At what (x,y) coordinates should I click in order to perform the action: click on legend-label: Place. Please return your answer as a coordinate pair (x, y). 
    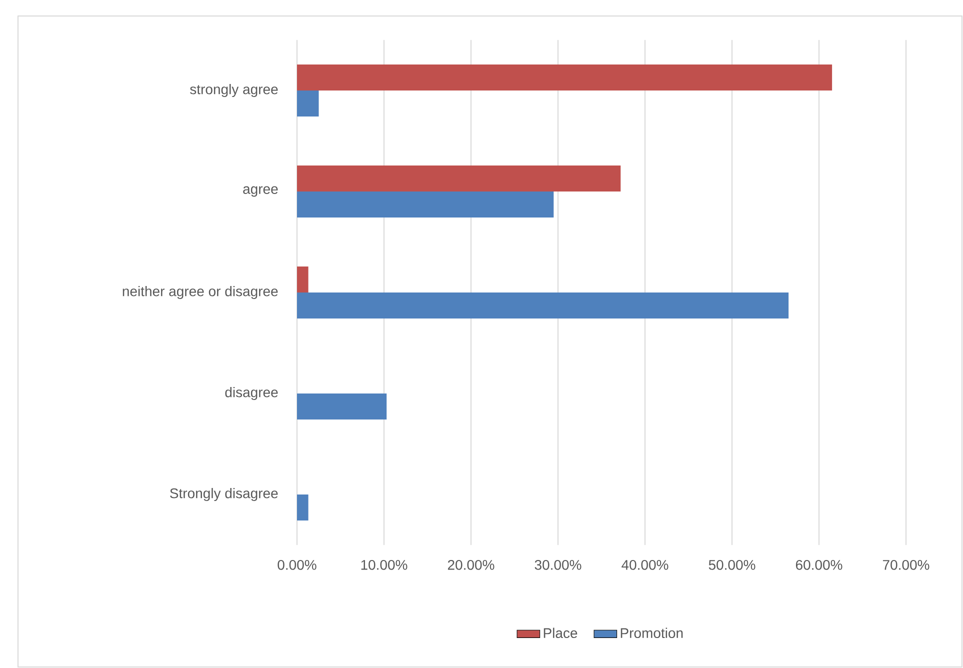
    Looking at the image, I should click on (561, 633).